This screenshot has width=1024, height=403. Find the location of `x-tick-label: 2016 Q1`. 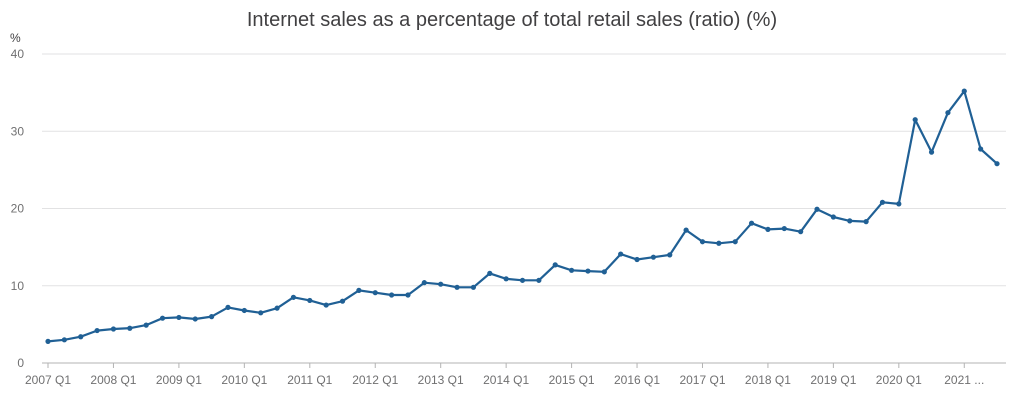

x-tick-label: 2016 Q1 is located at coordinates (637, 380).